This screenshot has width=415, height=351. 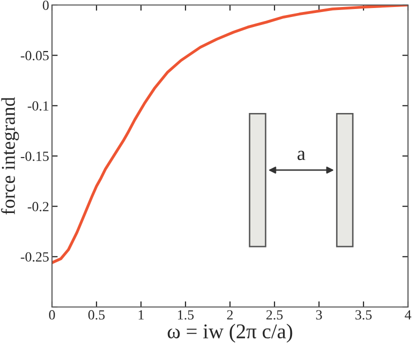 What do you see at coordinates (230, 315) in the screenshot?
I see `x-tick-label: 2` at bounding box center [230, 315].